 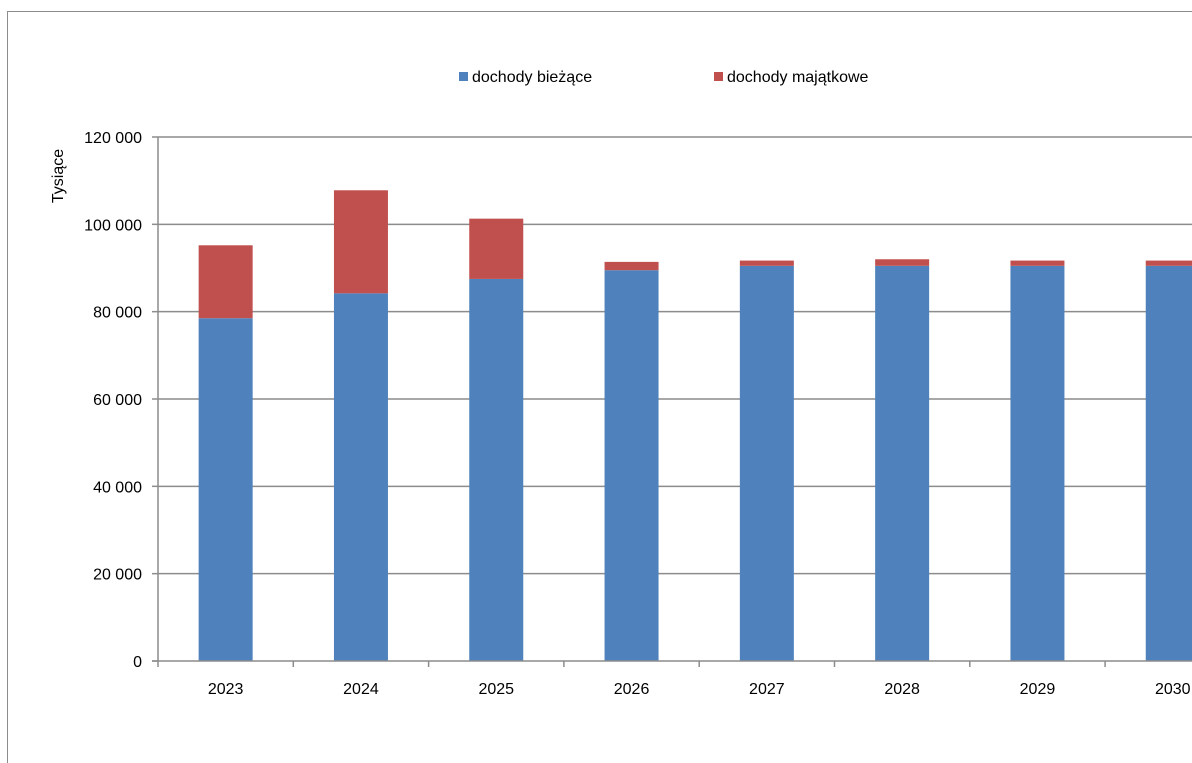 What do you see at coordinates (117, 487) in the screenshot?
I see `y-tick-label: 40 000` at bounding box center [117, 487].